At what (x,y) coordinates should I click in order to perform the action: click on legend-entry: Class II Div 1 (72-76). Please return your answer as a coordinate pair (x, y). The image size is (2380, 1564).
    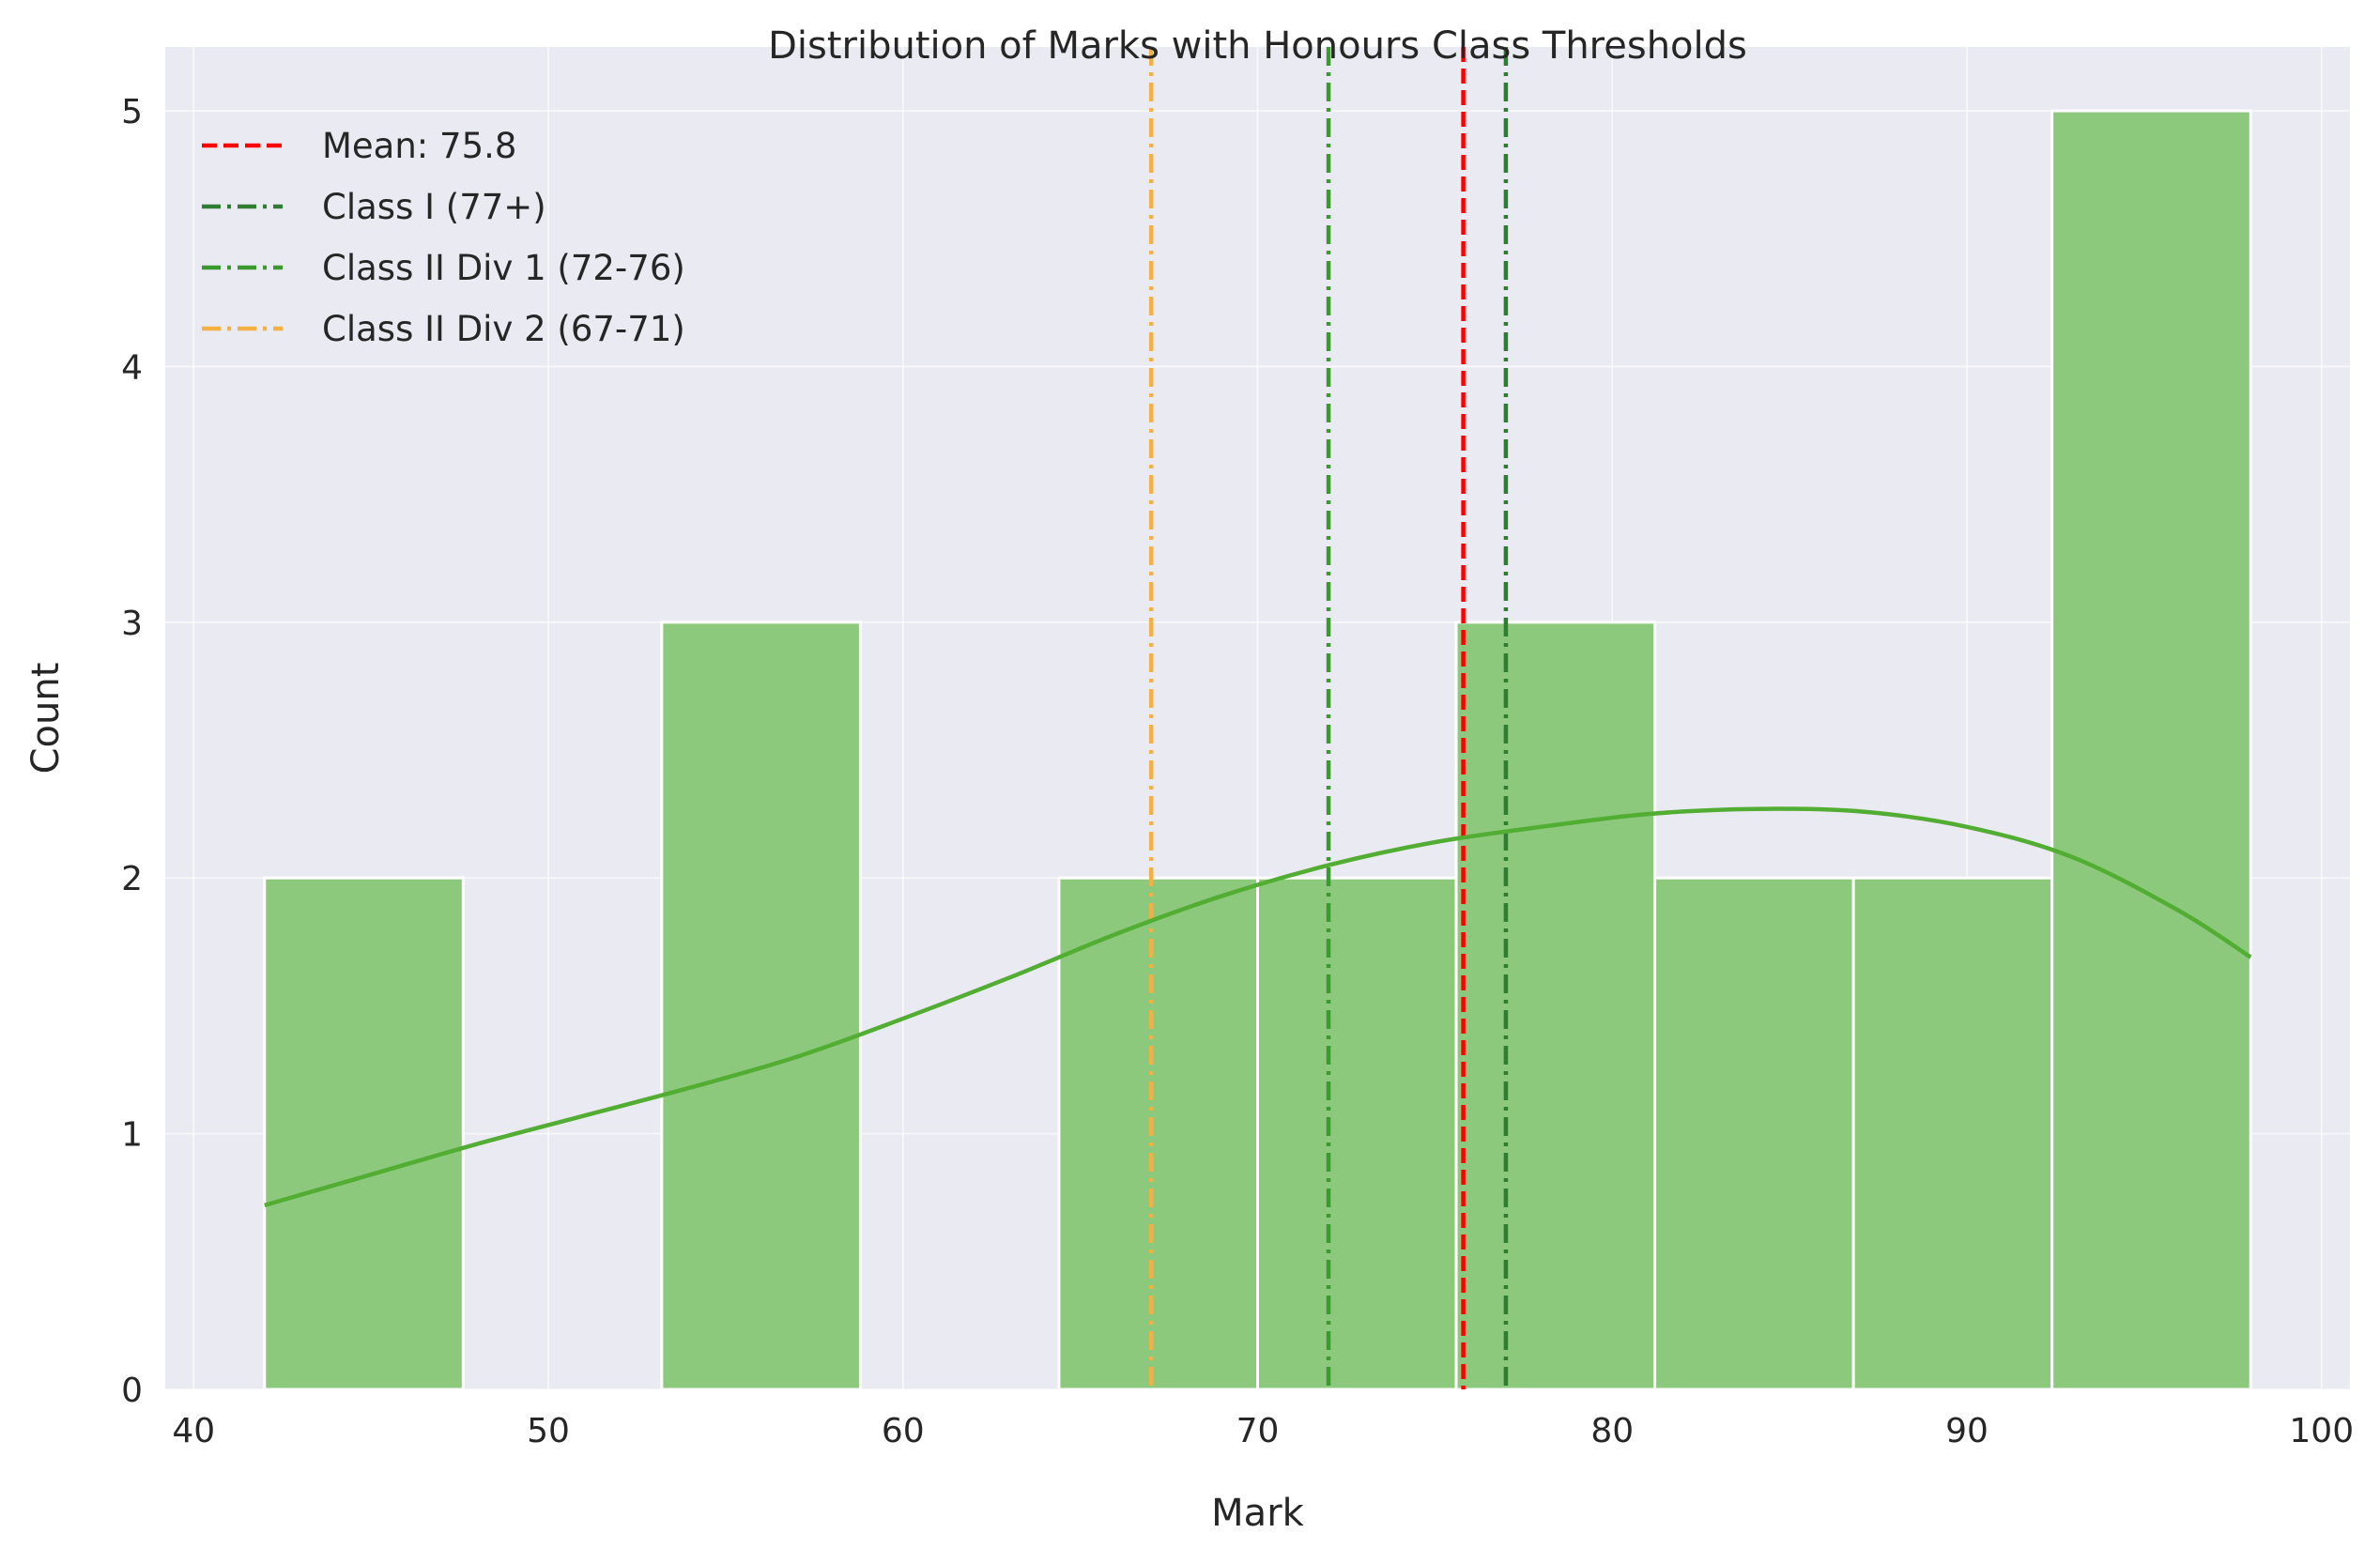
    Looking at the image, I should click on (503, 268).